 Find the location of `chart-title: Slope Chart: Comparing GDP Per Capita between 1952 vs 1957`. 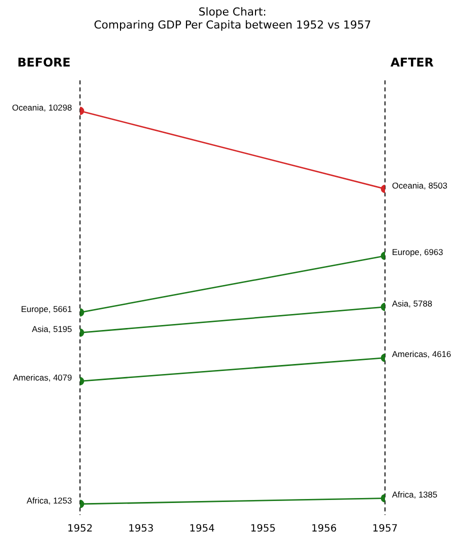

chart-title: Slope Chart: Comparing GDP Per Capita between 1952 vs 1957 is located at coordinates (233, 18).